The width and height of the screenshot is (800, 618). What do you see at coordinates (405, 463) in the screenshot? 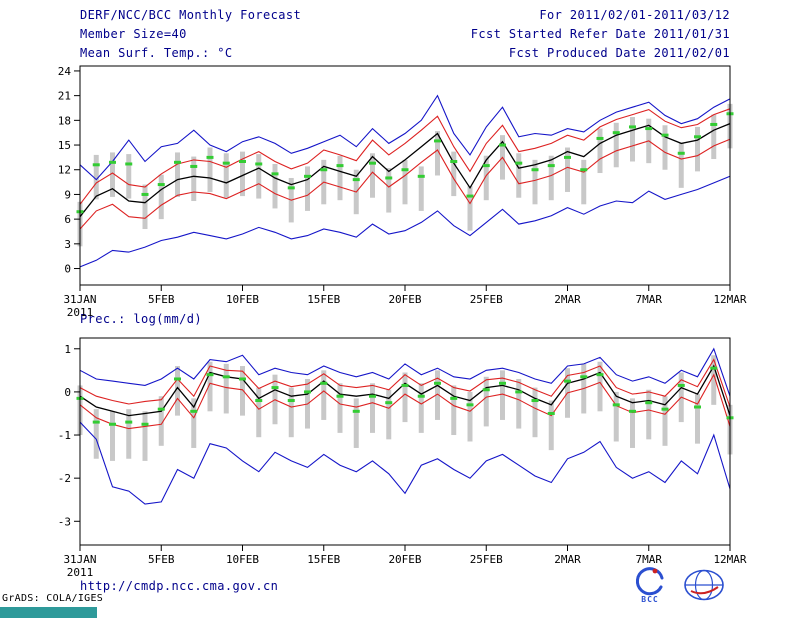
I see `precipitation-line-ensemble-min` at bounding box center [405, 463].